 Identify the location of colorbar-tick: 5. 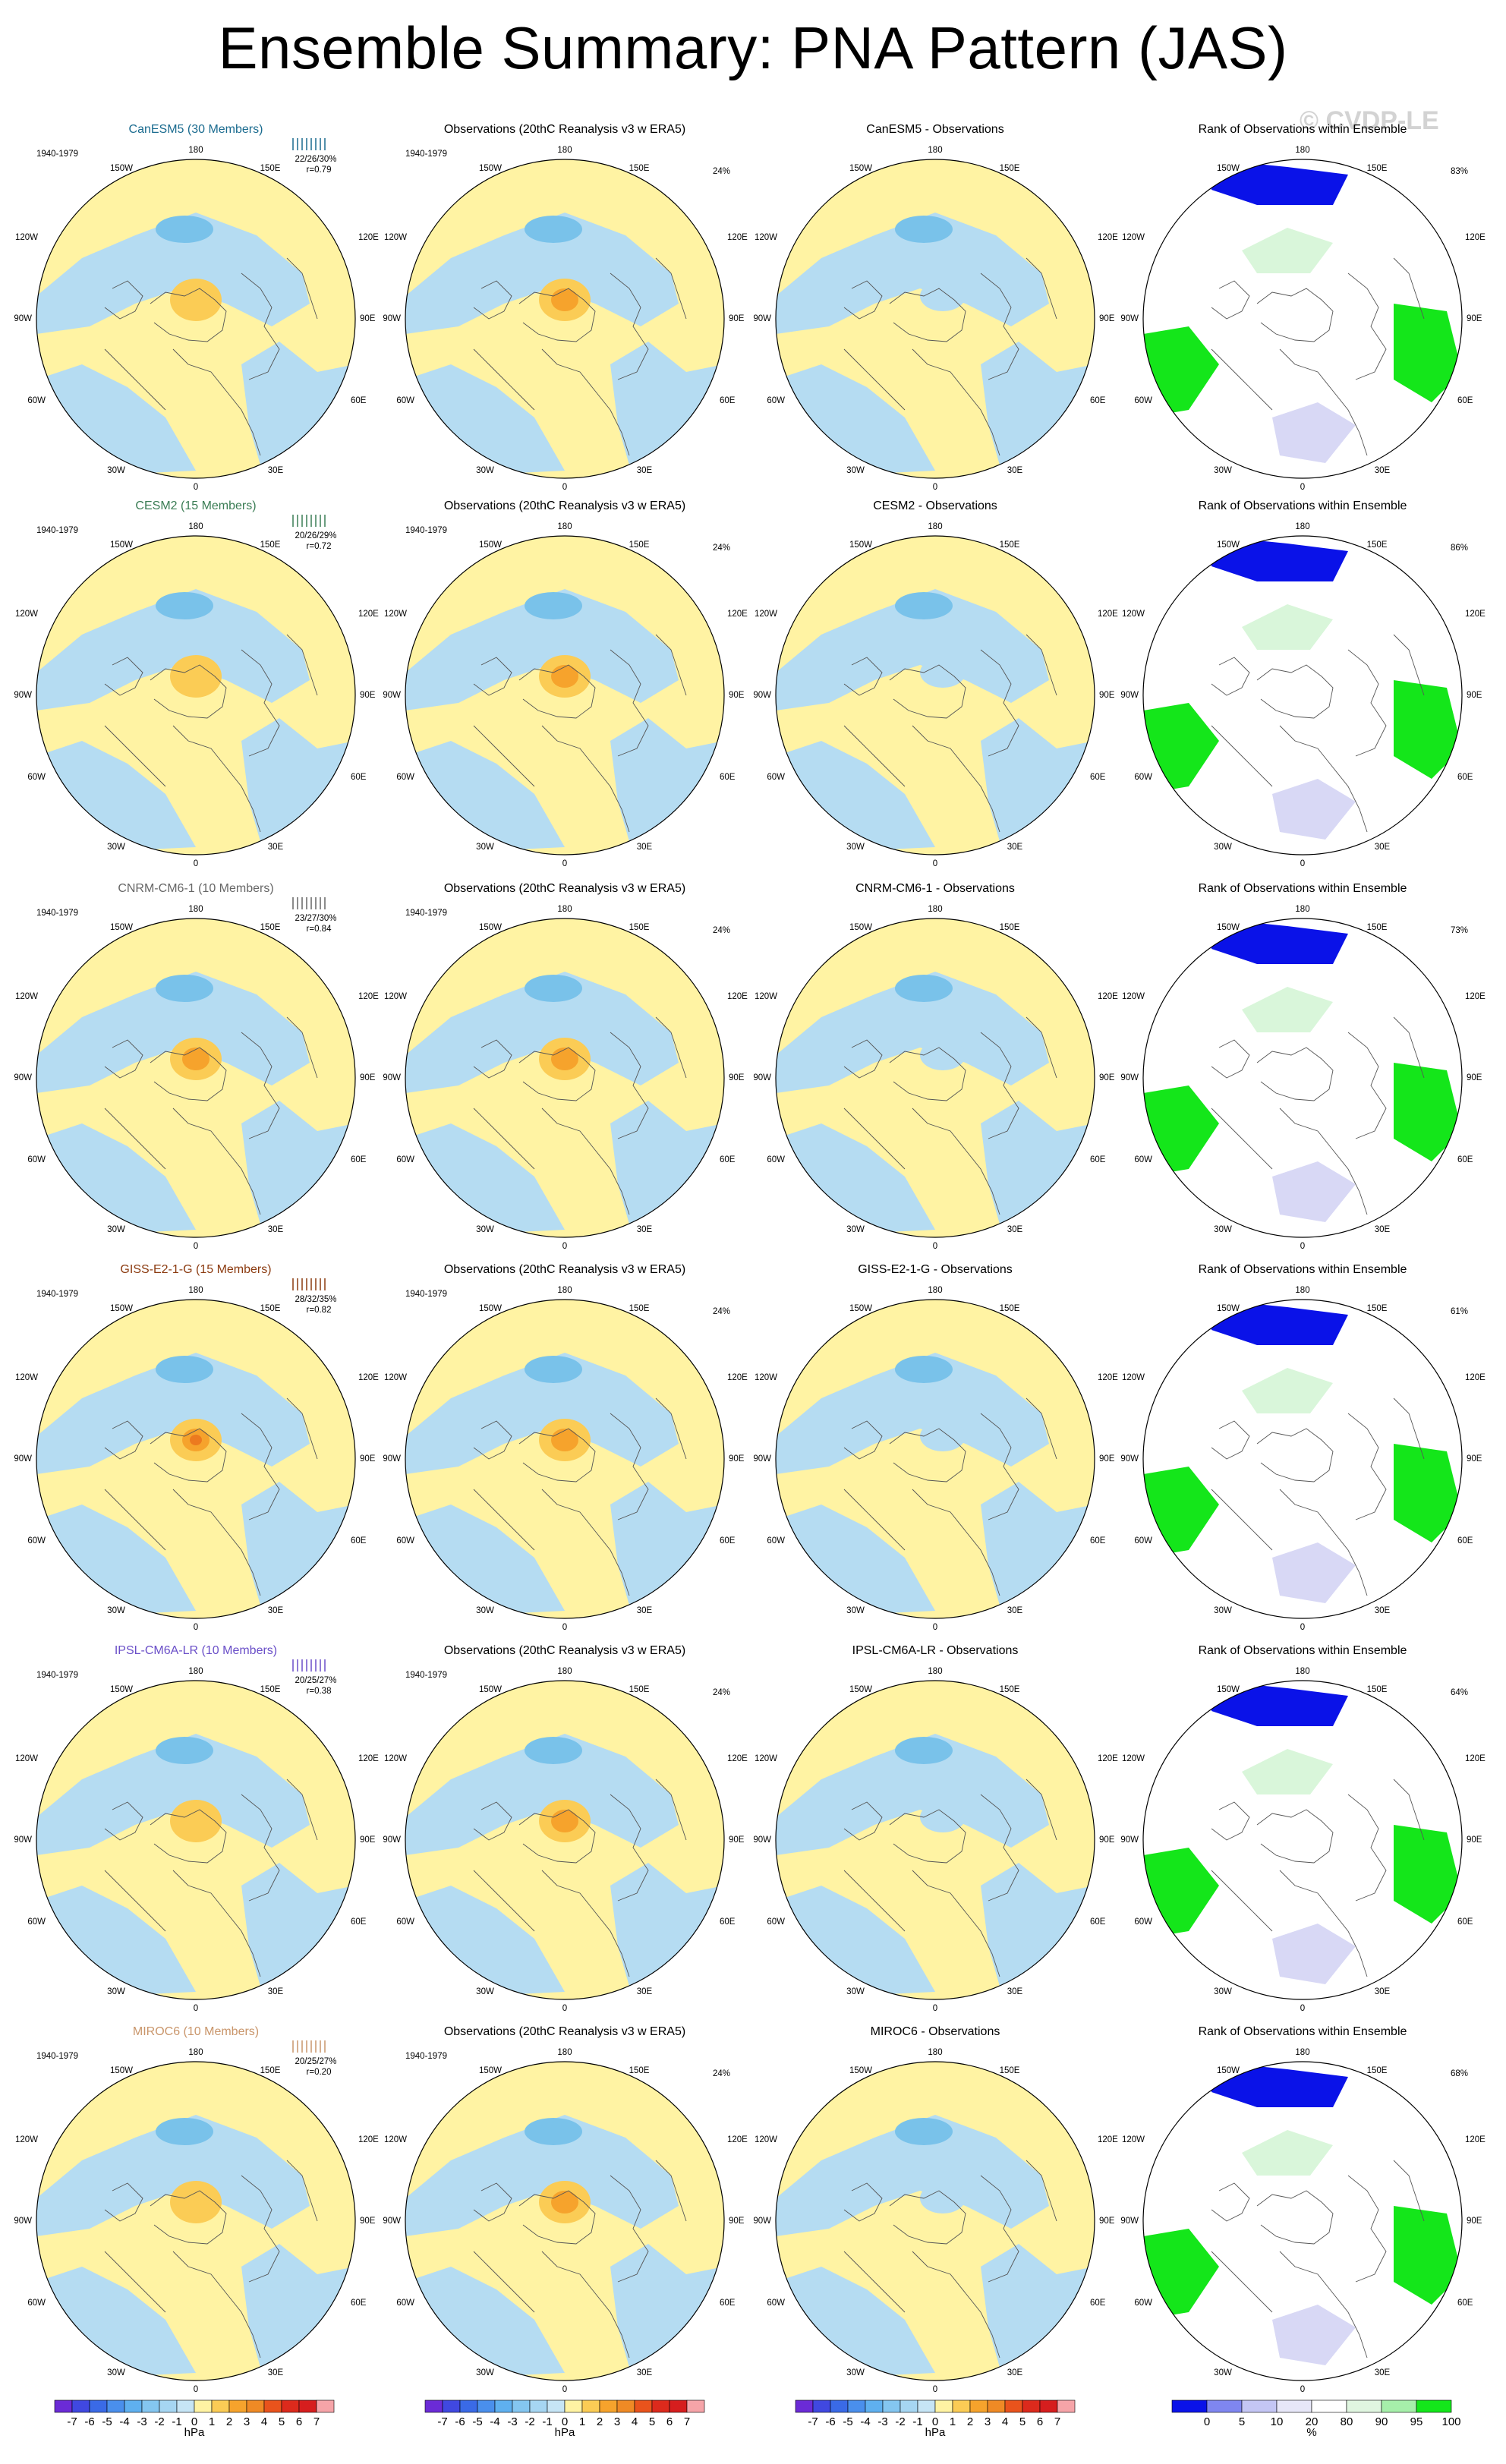
(1242, 2421).